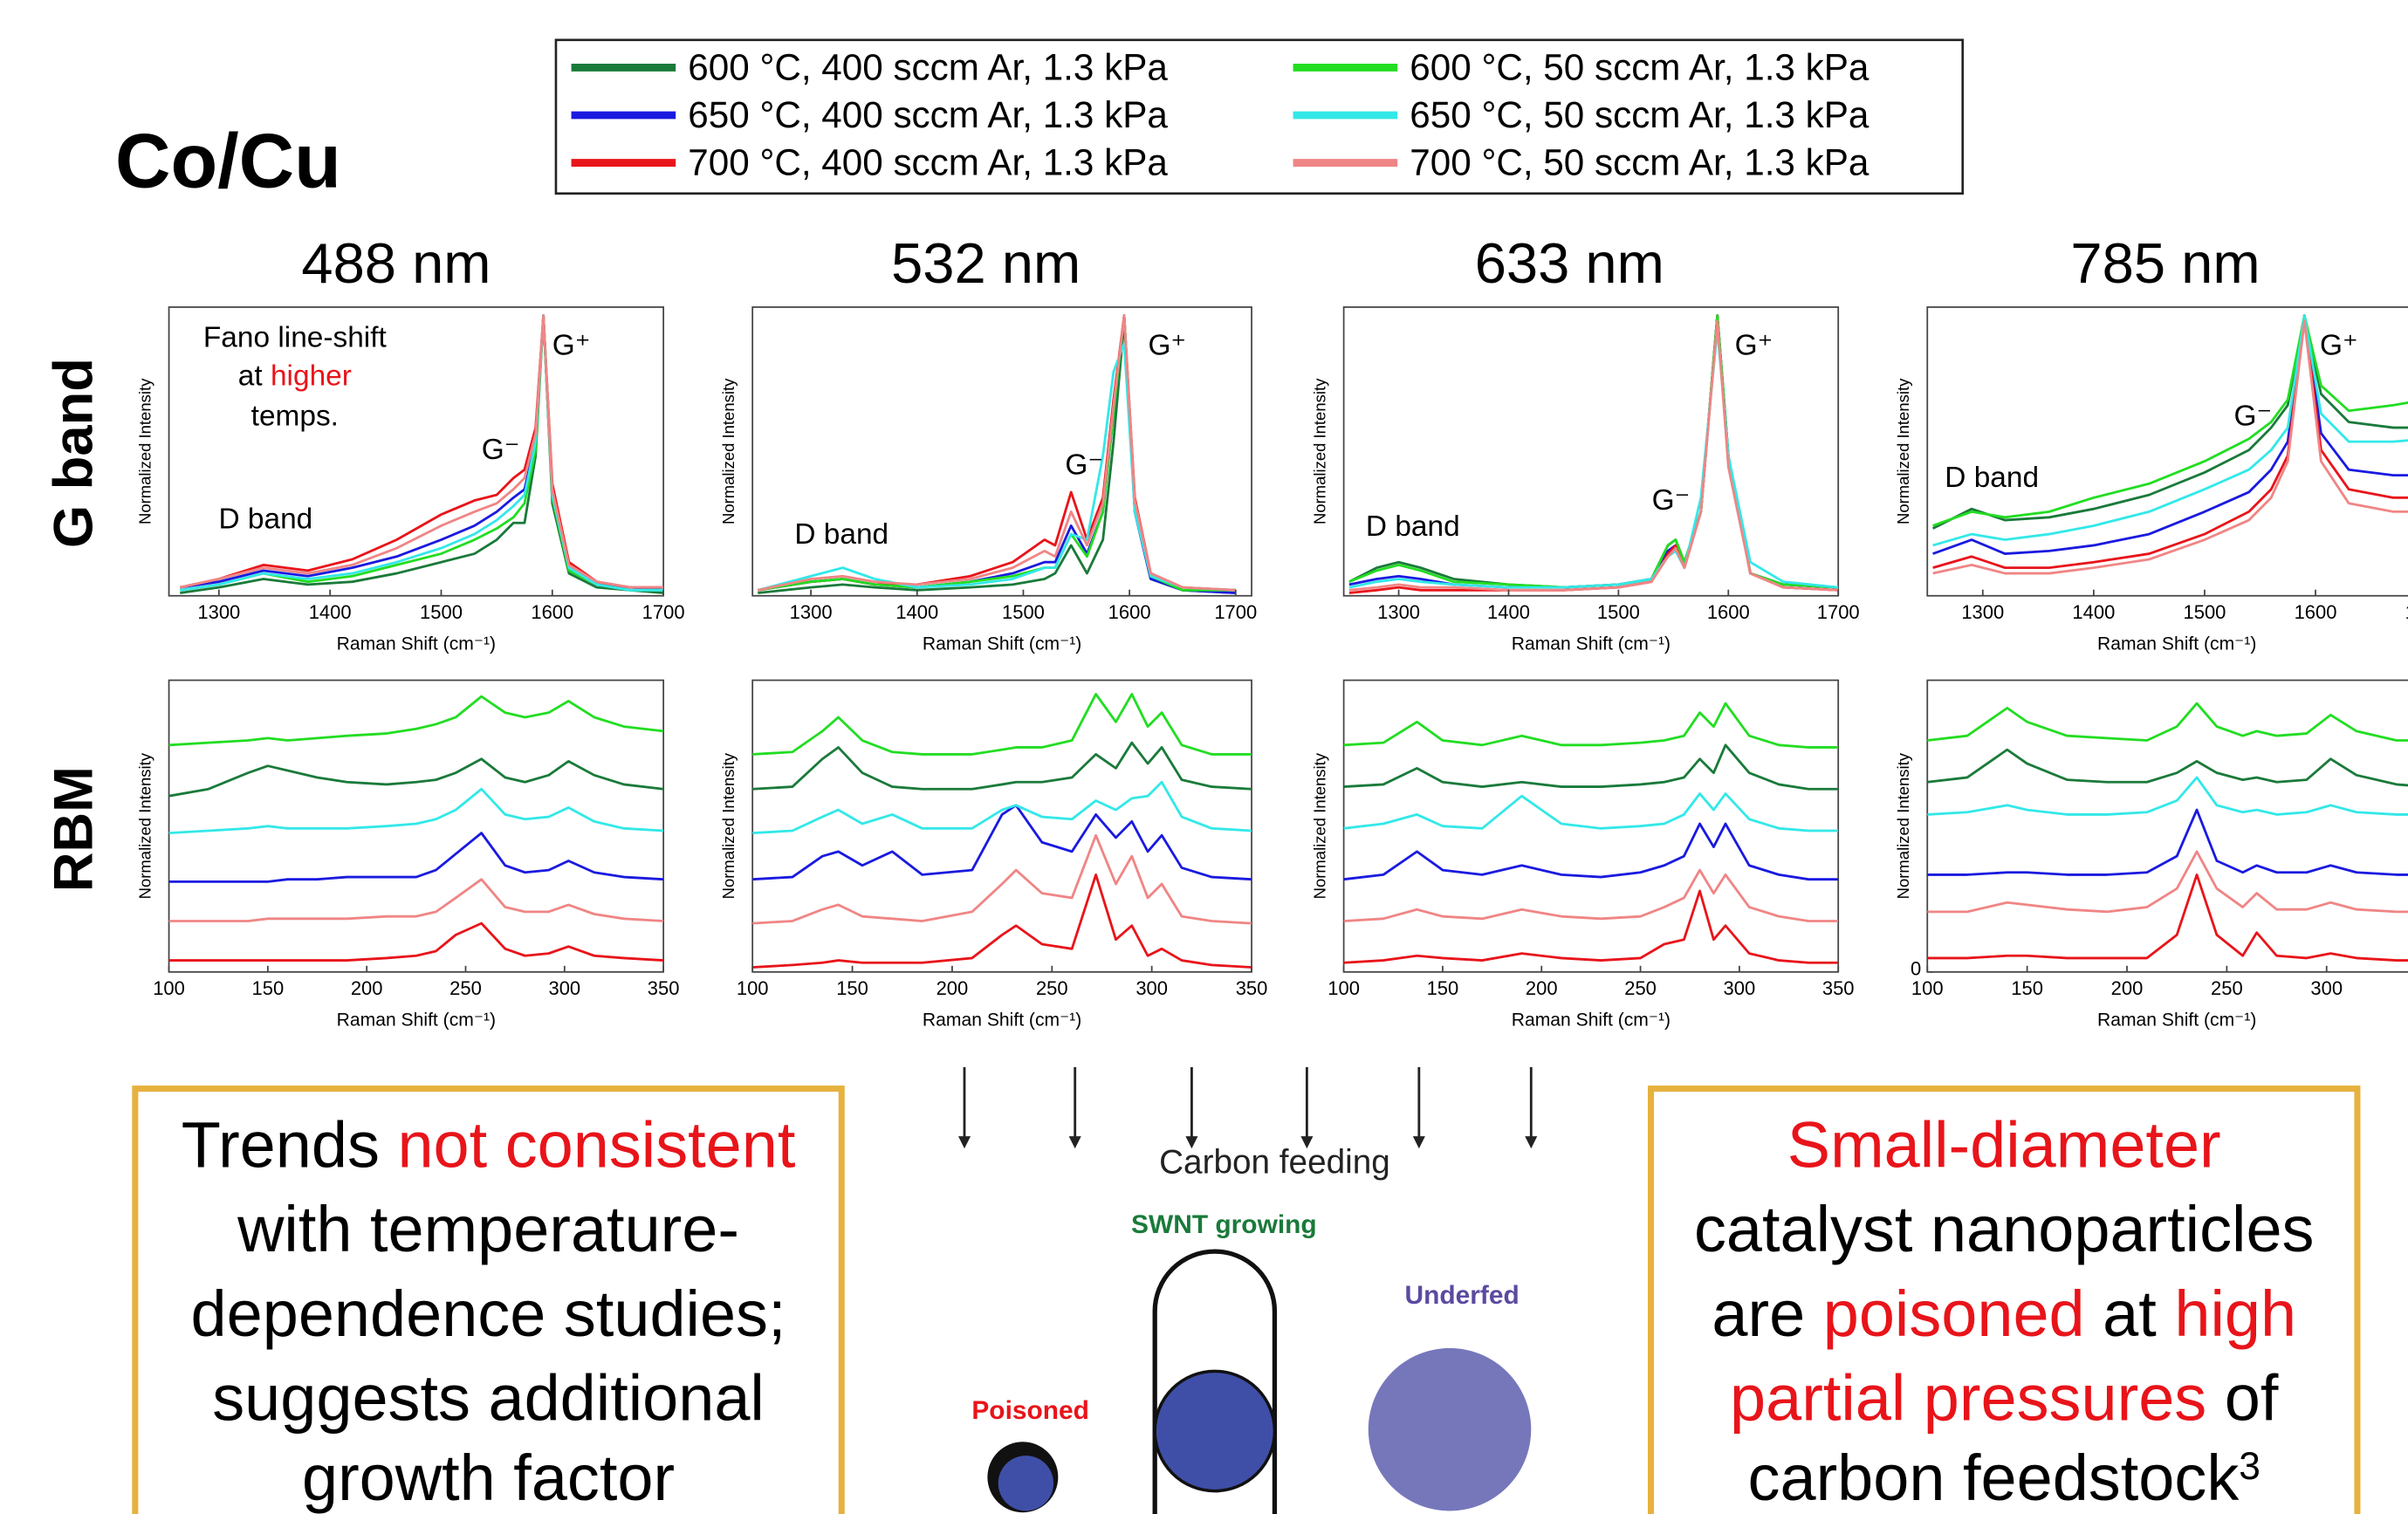 The width and height of the screenshot is (2408, 1514). Describe the element at coordinates (2242, 1398) in the screenshot. I see `text-segment: of` at that location.